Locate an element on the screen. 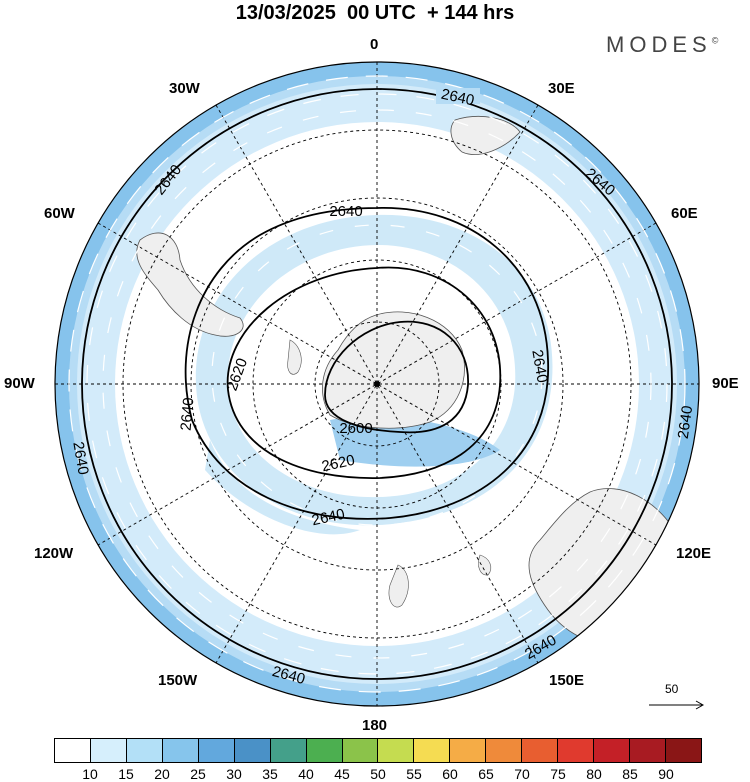 The image size is (750, 782). south-america-land is located at coordinates (190, 284).